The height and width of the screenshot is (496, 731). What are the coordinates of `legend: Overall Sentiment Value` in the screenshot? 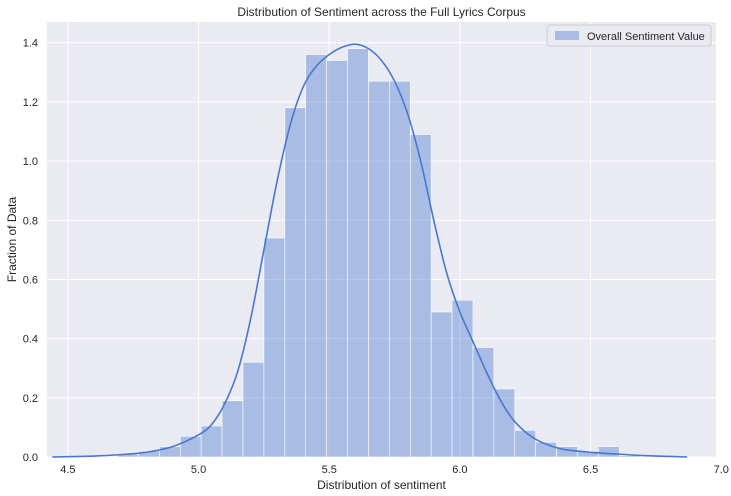 It's located at (629, 35).